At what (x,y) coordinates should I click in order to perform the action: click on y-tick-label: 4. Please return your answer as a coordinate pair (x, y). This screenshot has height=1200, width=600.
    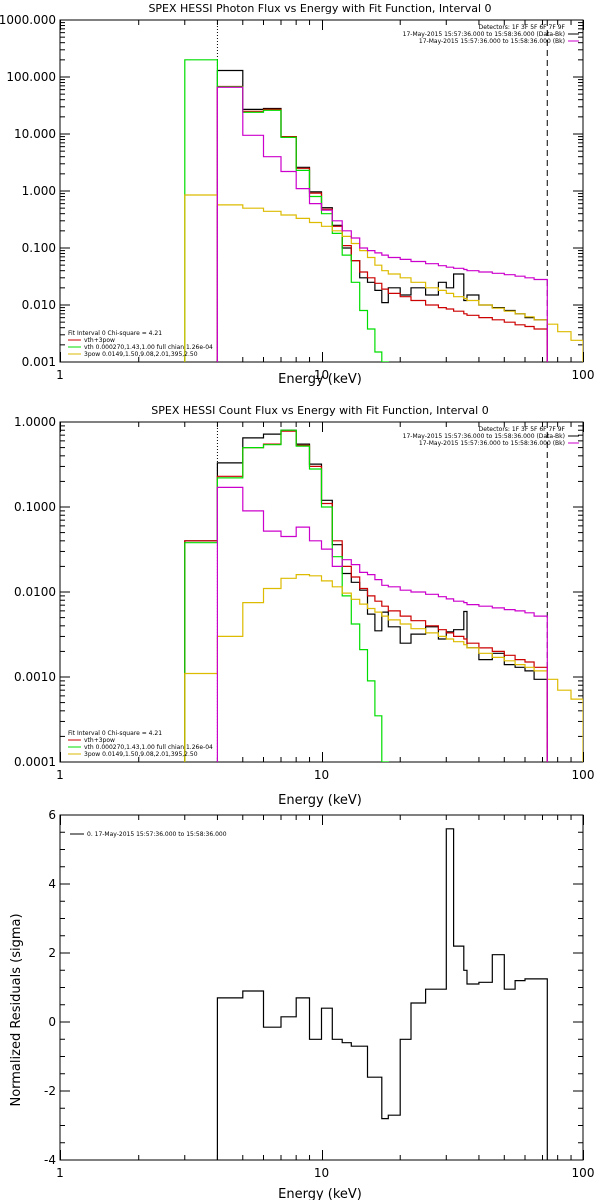
    Looking at the image, I should click on (52, 884).